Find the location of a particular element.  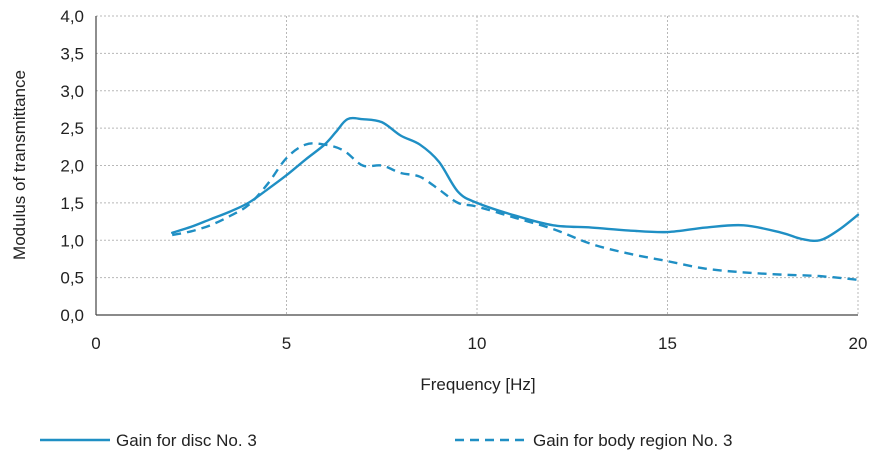

y-tick-label: 3,0 is located at coordinates (72, 91).